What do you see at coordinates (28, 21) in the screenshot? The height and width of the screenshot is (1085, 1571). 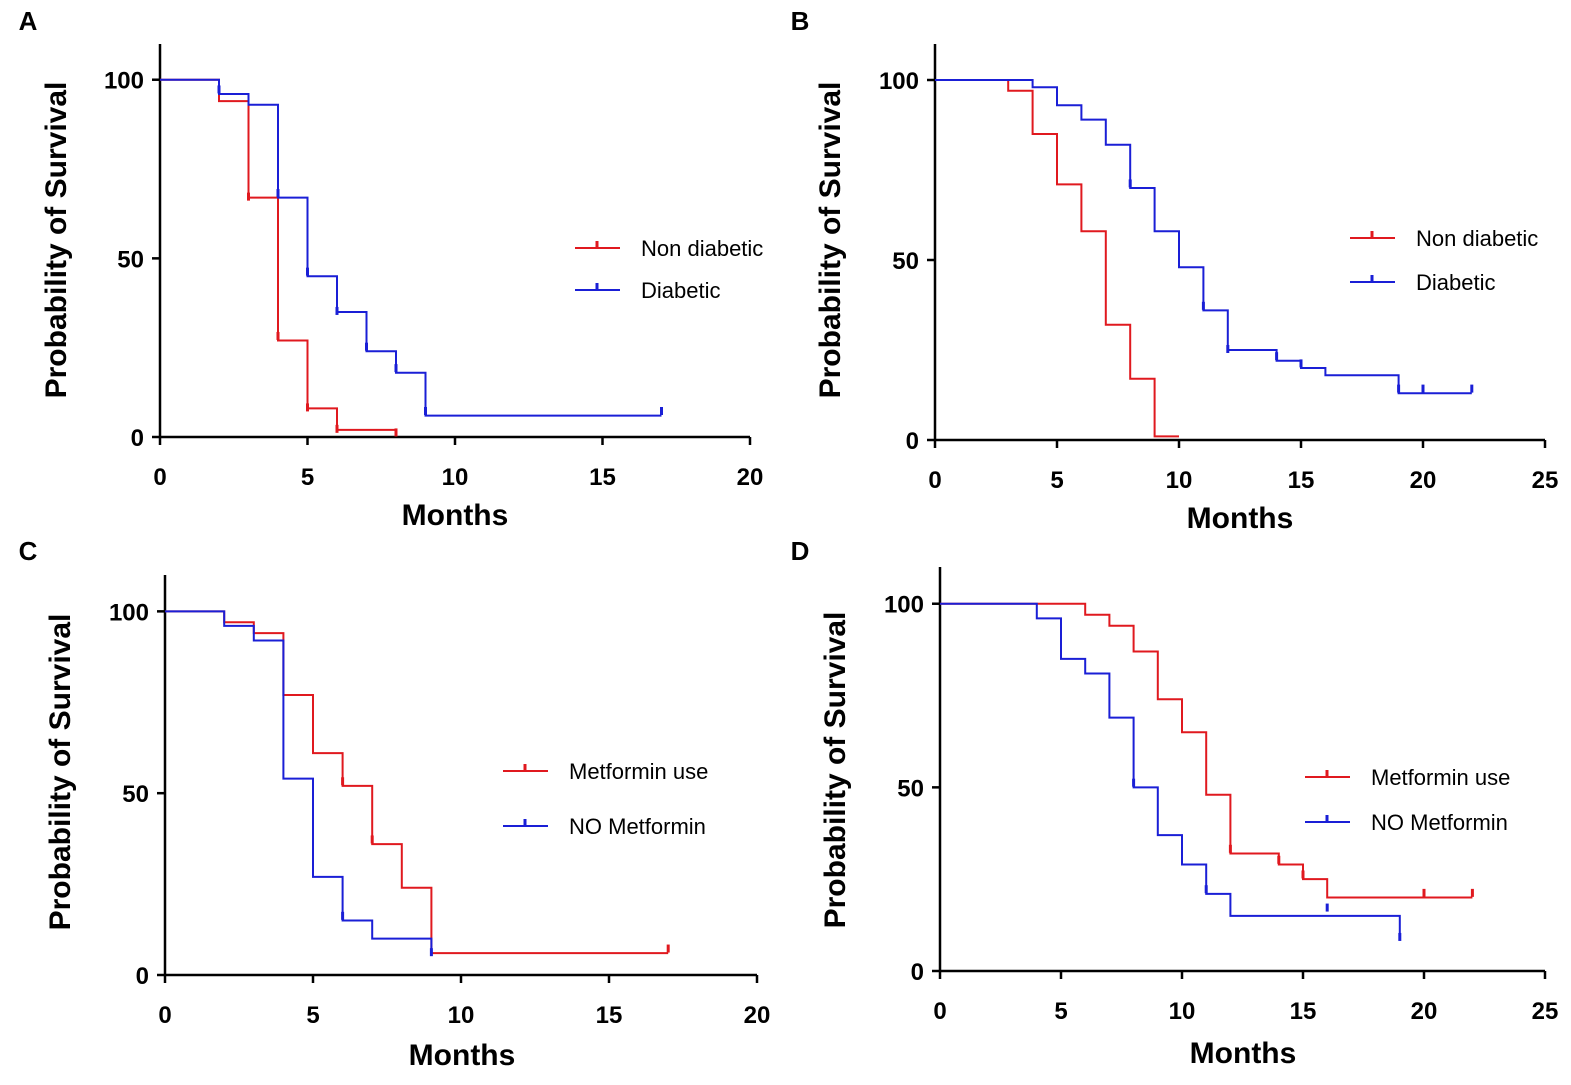 I see `panel-letter: A` at bounding box center [28, 21].